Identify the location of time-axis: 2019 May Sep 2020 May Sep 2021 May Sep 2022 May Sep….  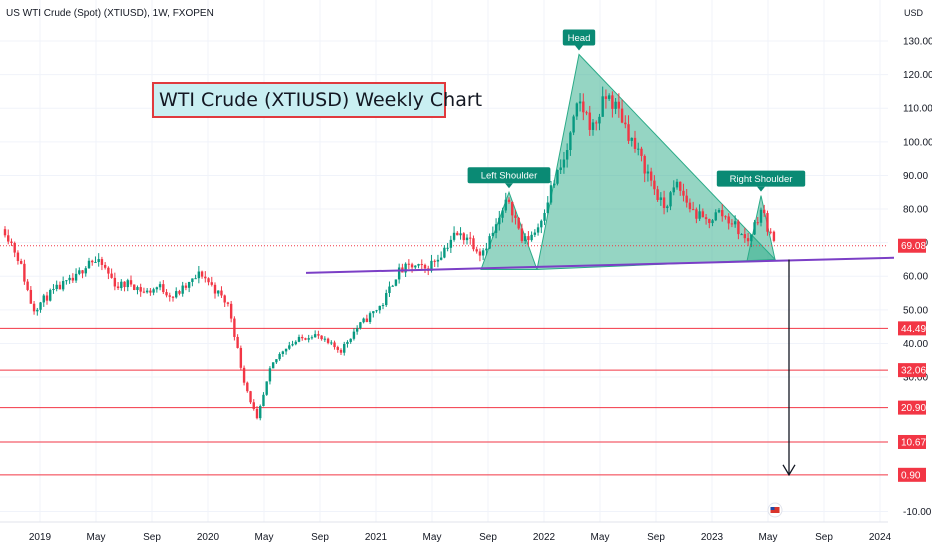
(446, 522).